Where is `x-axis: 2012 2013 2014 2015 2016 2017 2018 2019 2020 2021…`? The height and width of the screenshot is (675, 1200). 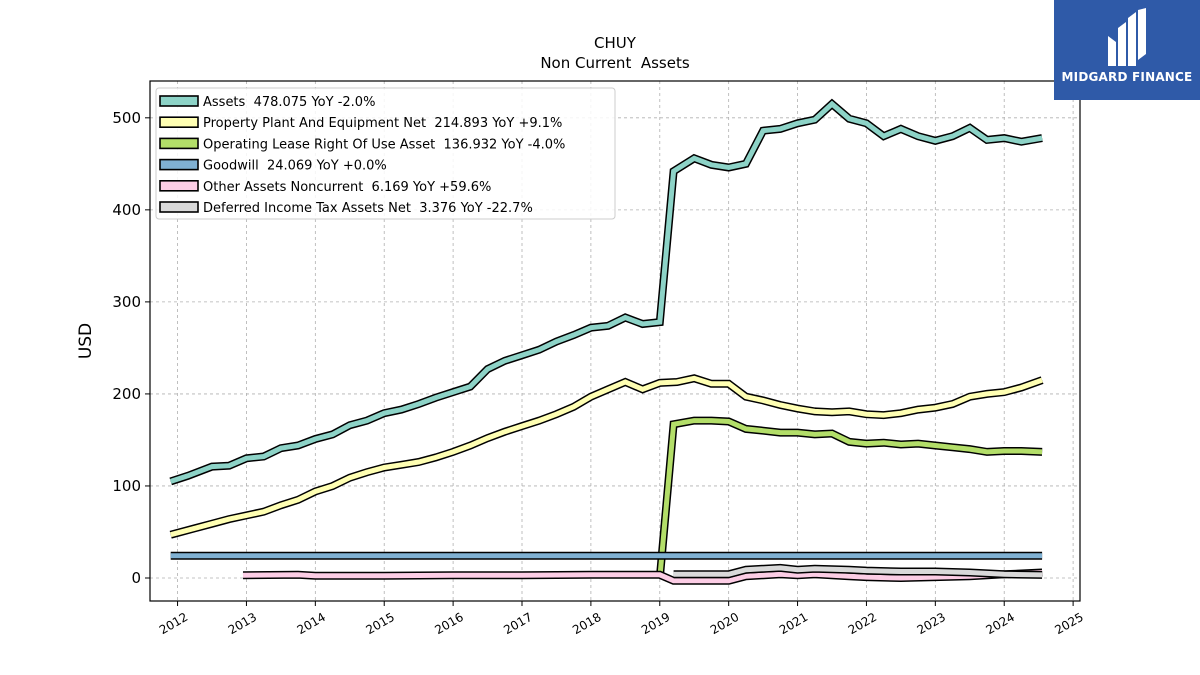 x-axis: 2012 2013 2014 2015 2016 2017 2018 2019 2020 2021… is located at coordinates (621, 619).